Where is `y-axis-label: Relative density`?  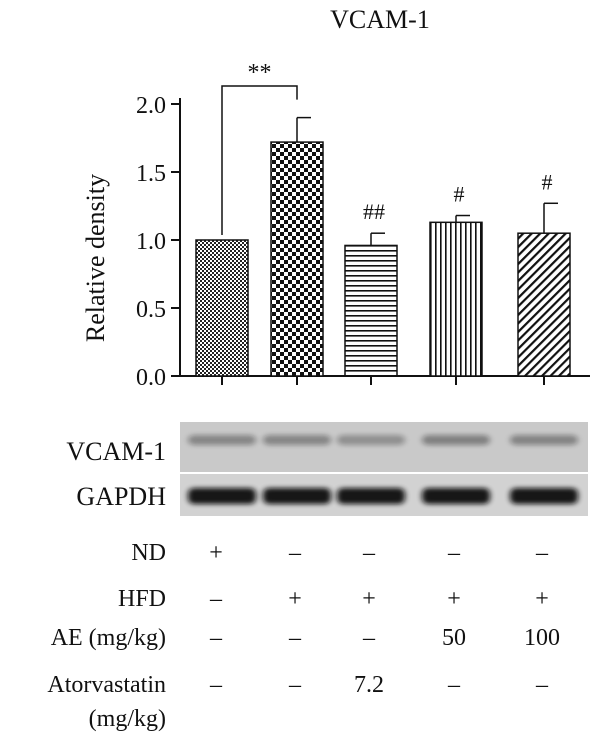 y-axis-label: Relative density is located at coordinates (95, 258).